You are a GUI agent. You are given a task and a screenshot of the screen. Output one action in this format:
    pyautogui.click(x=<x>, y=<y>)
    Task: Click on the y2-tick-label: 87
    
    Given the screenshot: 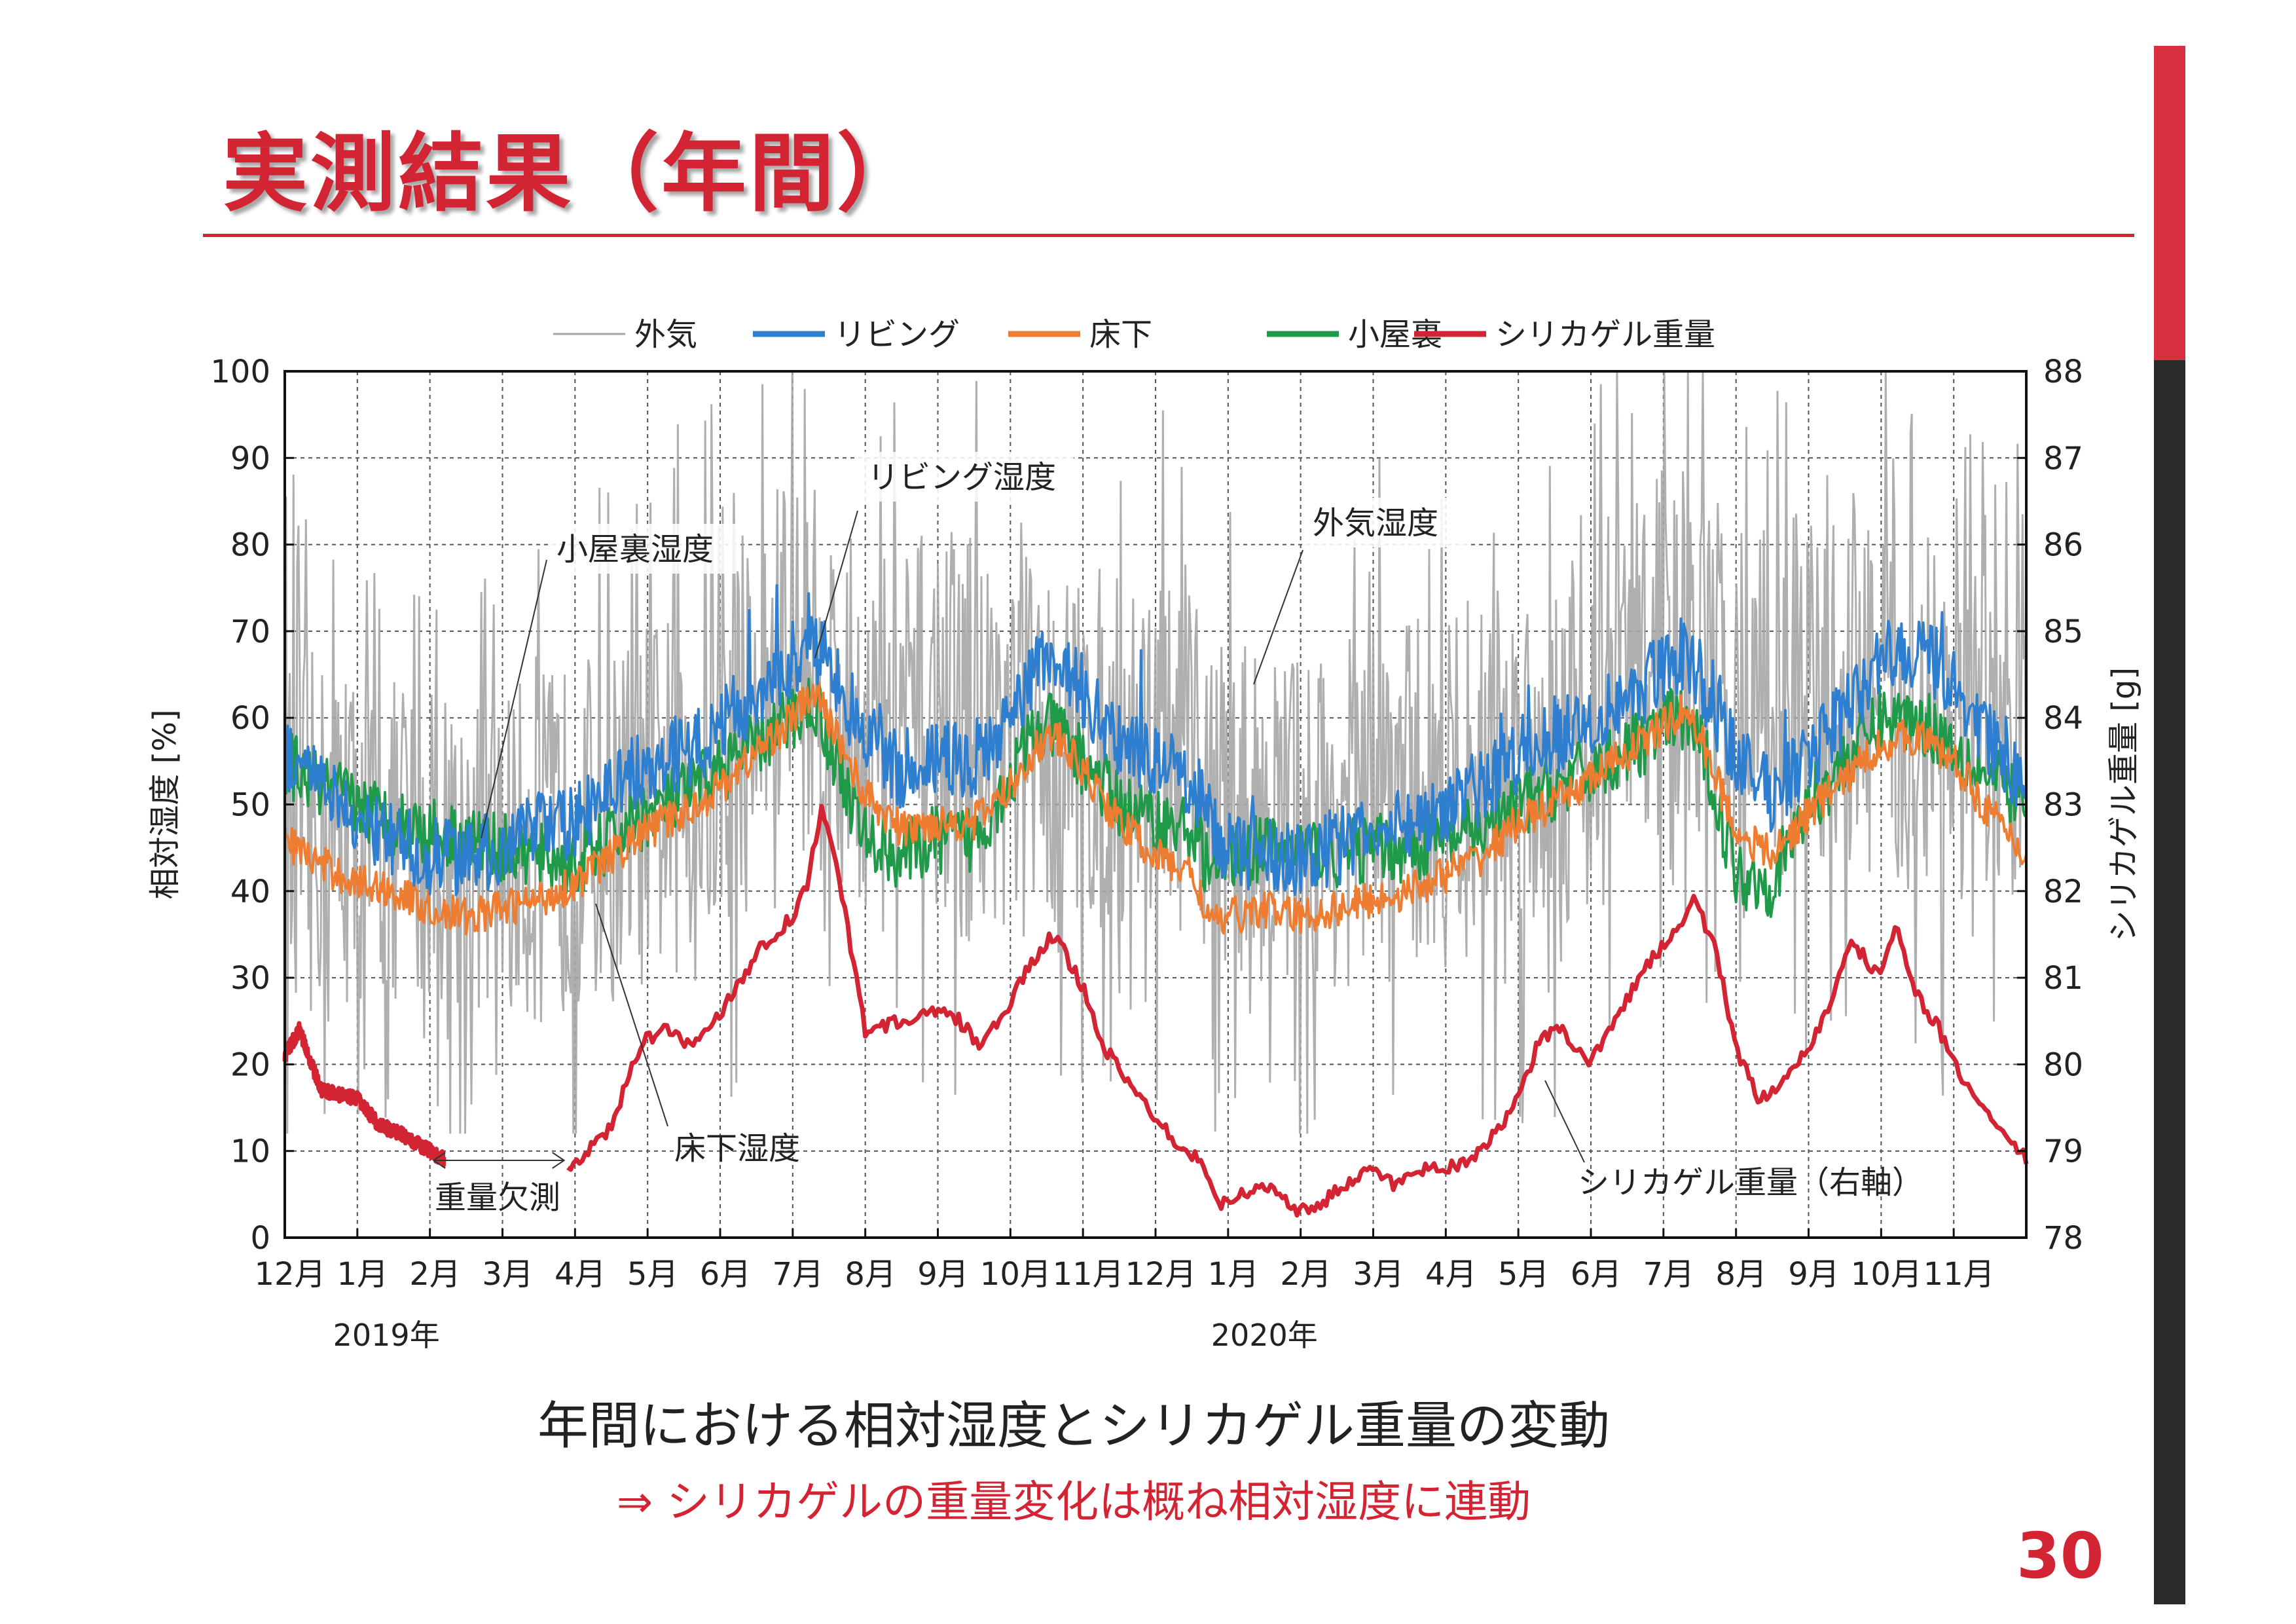 What is the action you would take?
    pyautogui.click(x=2063, y=458)
    